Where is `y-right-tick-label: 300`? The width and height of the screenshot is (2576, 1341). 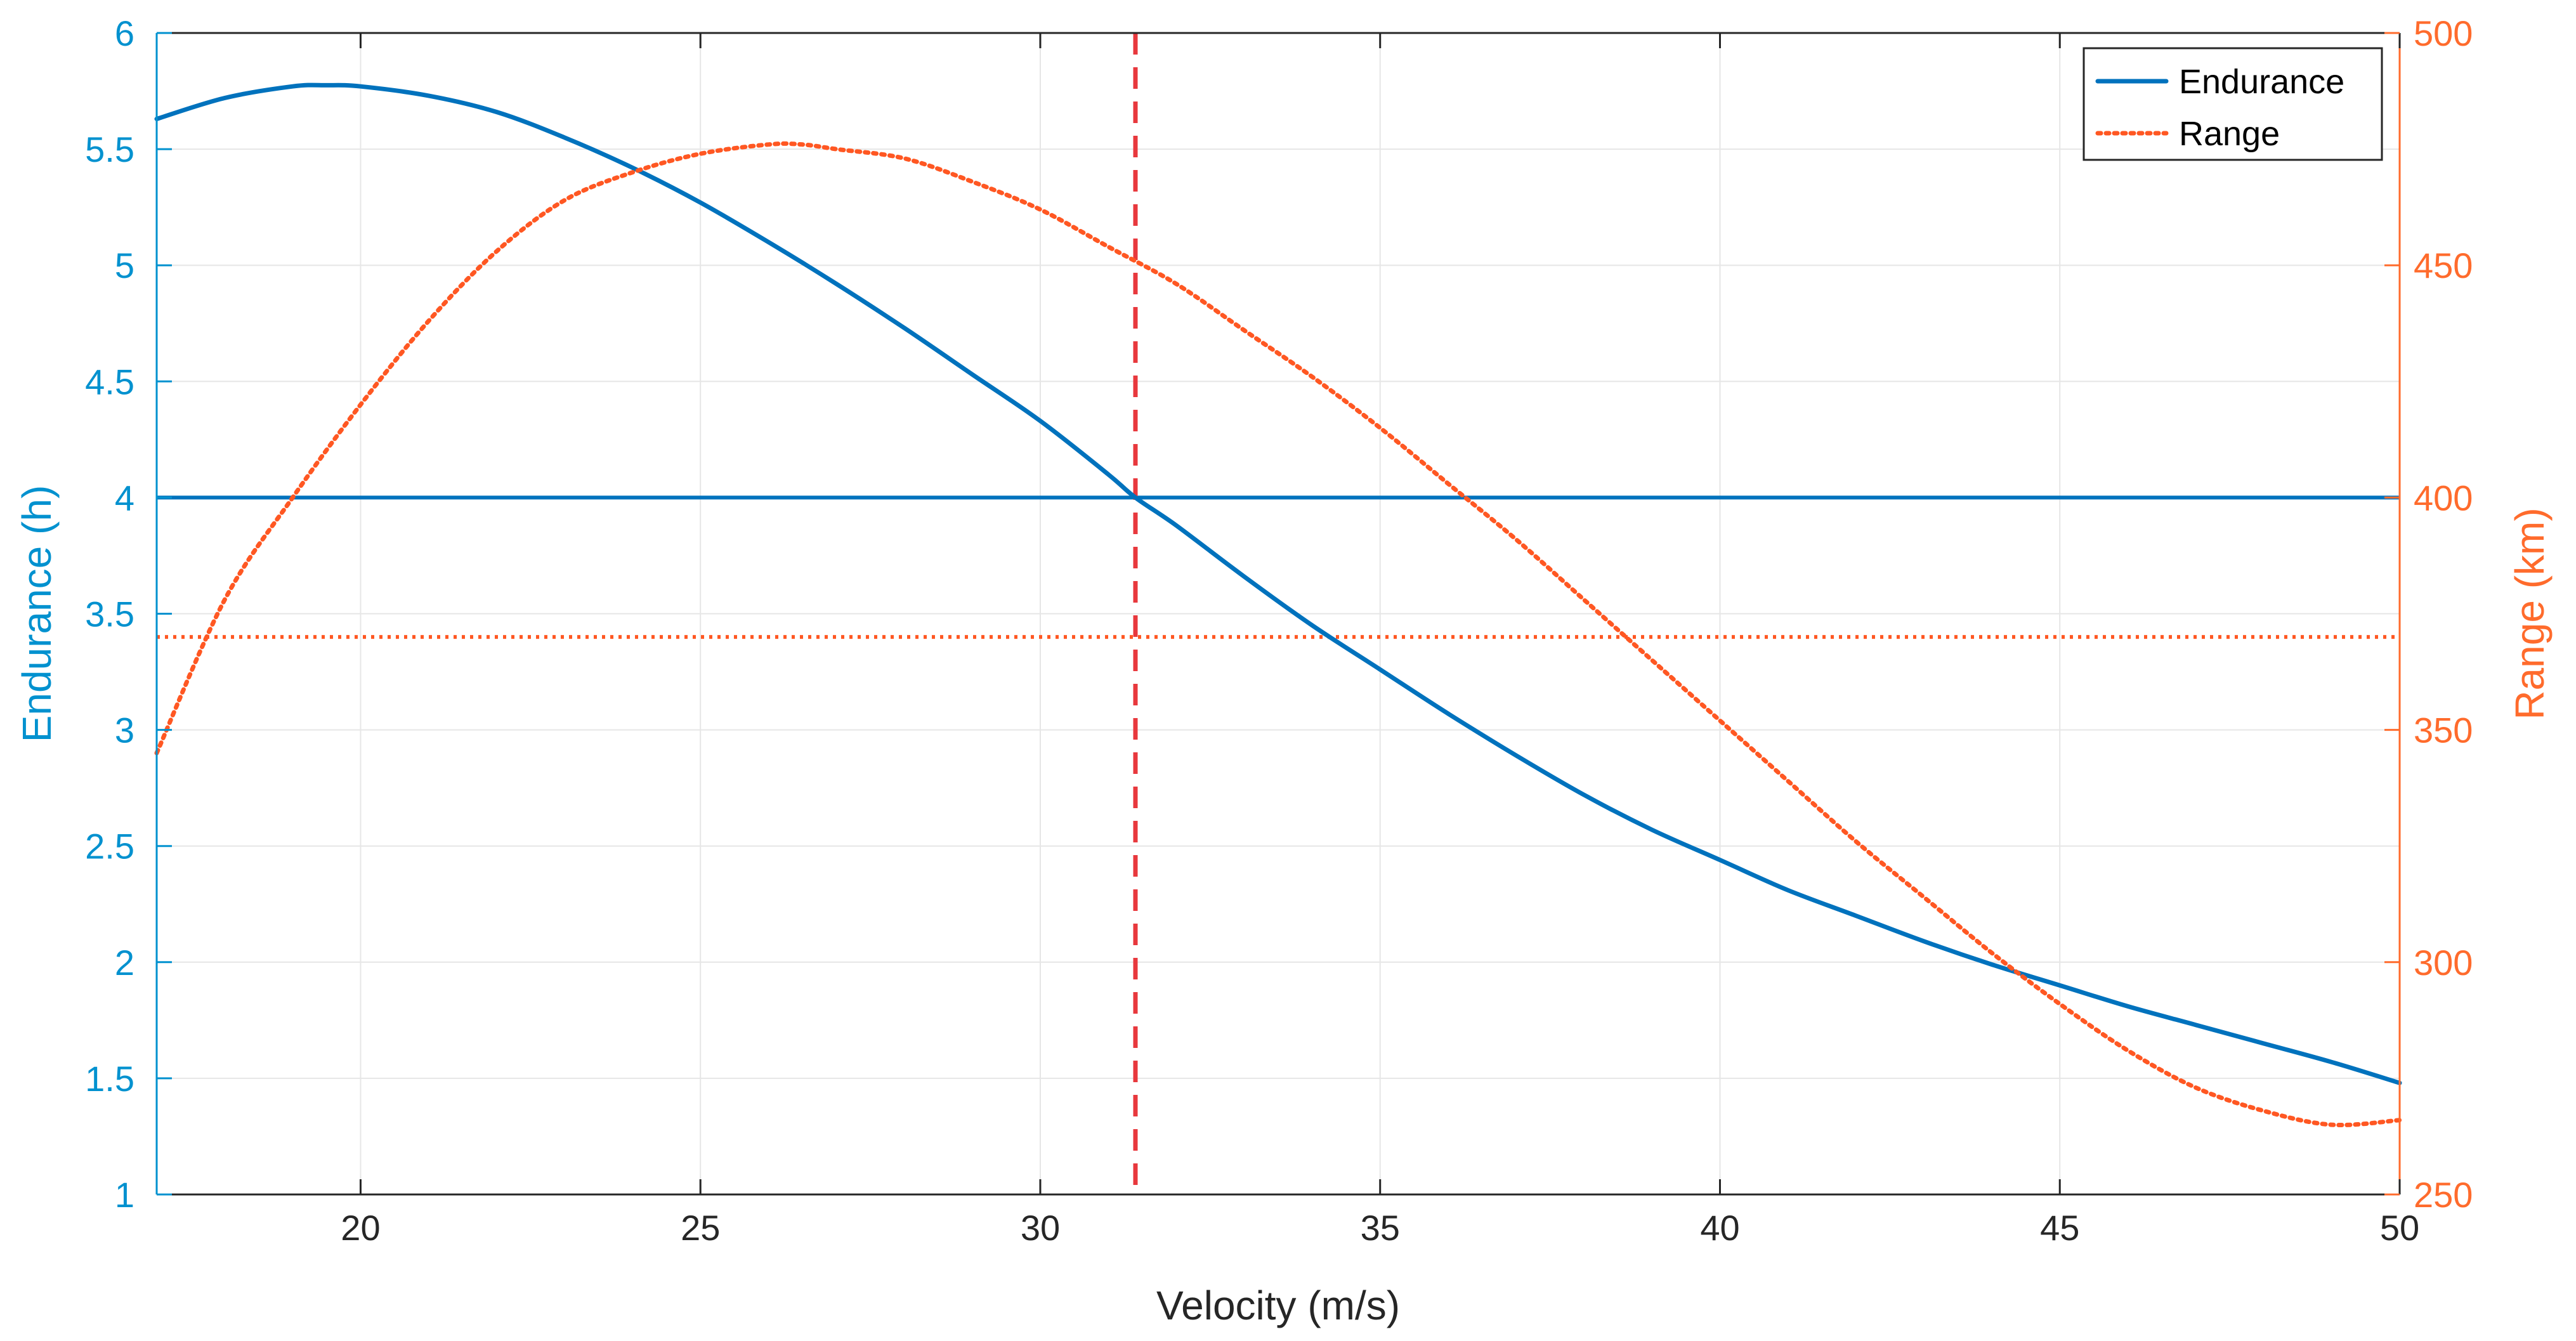
y-right-tick-label: 300 is located at coordinates (2443, 963).